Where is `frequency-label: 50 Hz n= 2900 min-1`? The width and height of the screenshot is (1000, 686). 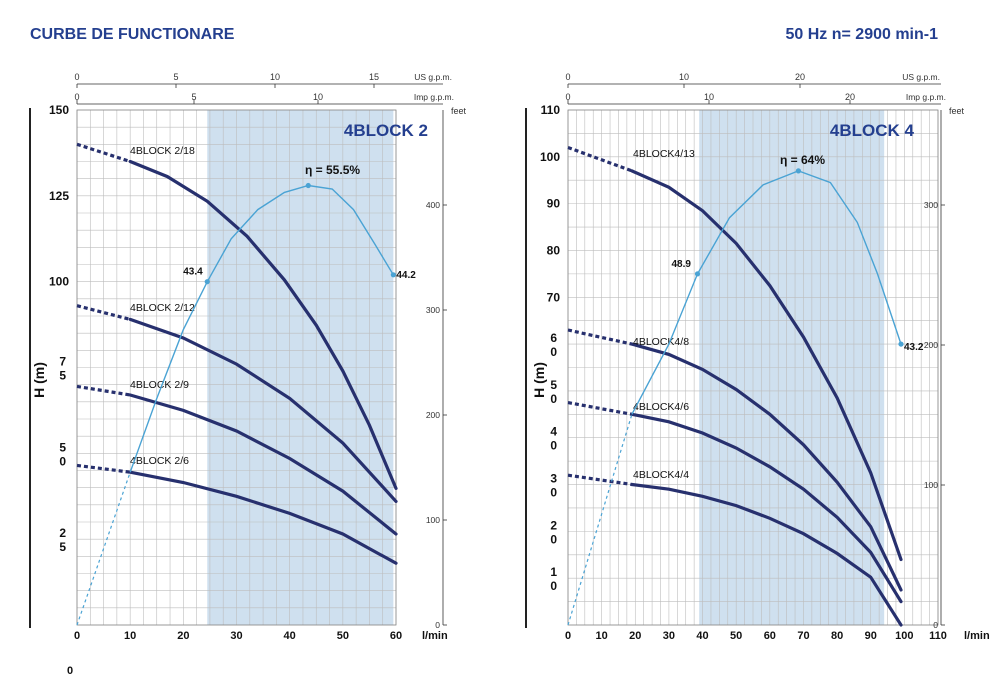 frequency-label: 50 Hz n= 2900 min-1 is located at coordinates (861, 34).